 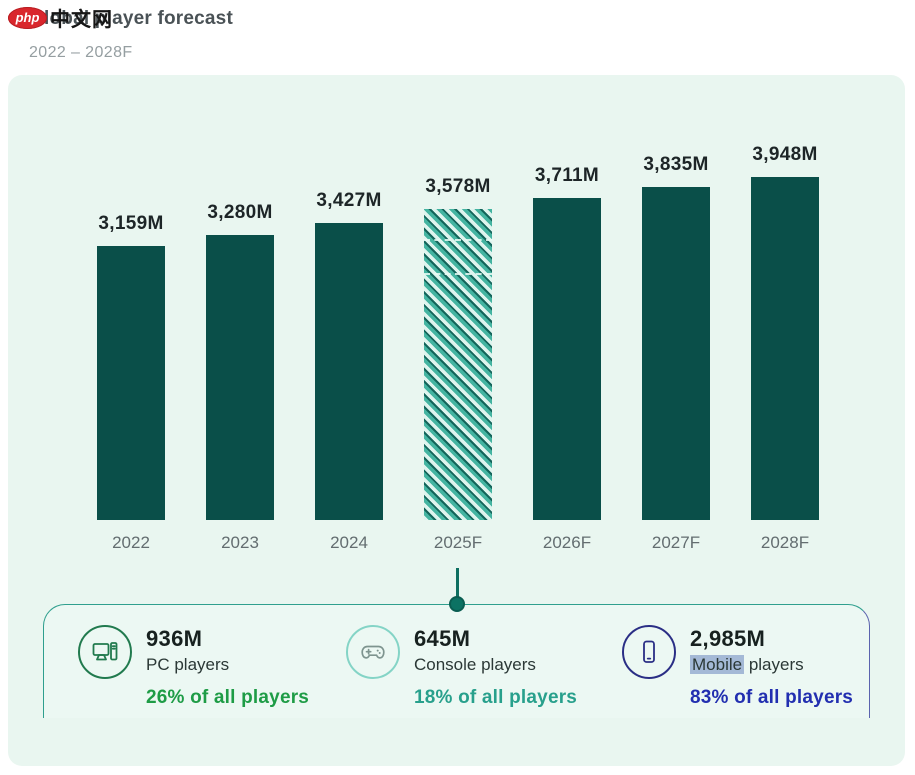 I want to click on callout-connector-line, so click(x=457, y=586).